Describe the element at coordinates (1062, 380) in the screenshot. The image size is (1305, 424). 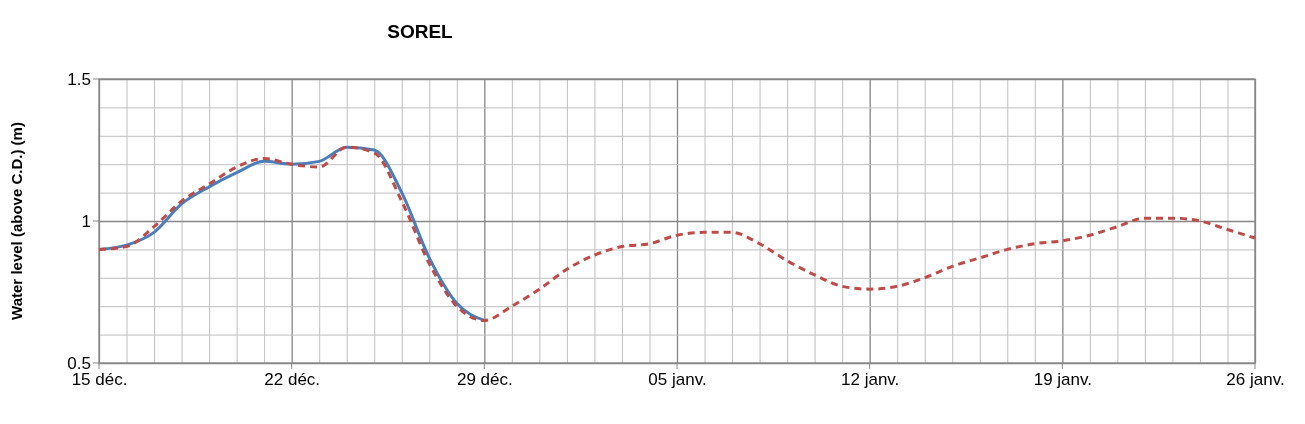
I see `x-tick-label: 19 janv.` at that location.